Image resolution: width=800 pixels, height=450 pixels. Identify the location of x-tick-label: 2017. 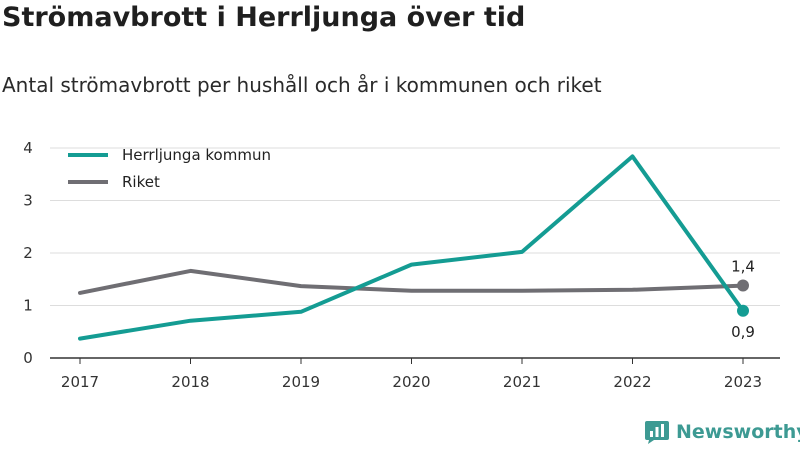
(80, 382).